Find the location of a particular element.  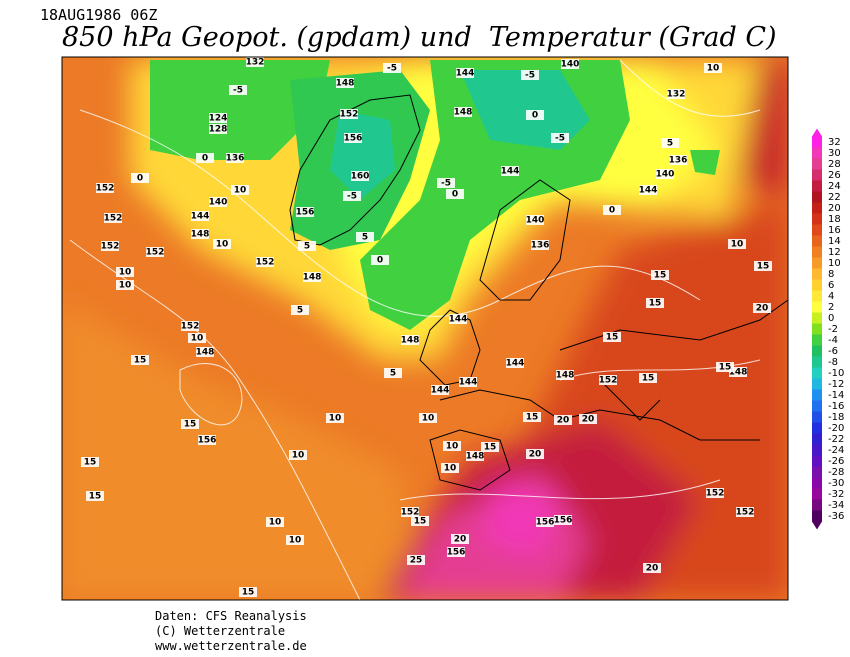

contour-label: 25 is located at coordinates (416, 561).